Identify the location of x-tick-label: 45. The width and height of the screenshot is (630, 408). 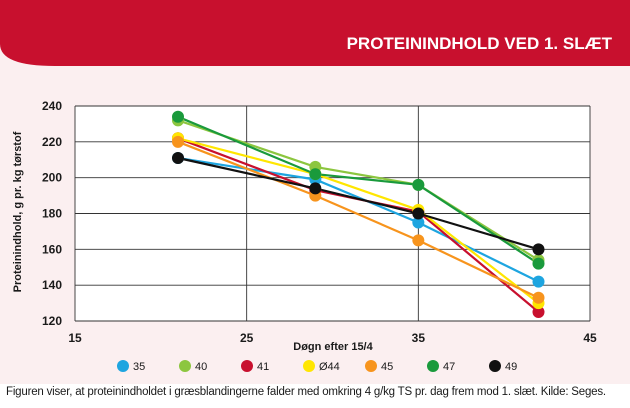
(590, 338).